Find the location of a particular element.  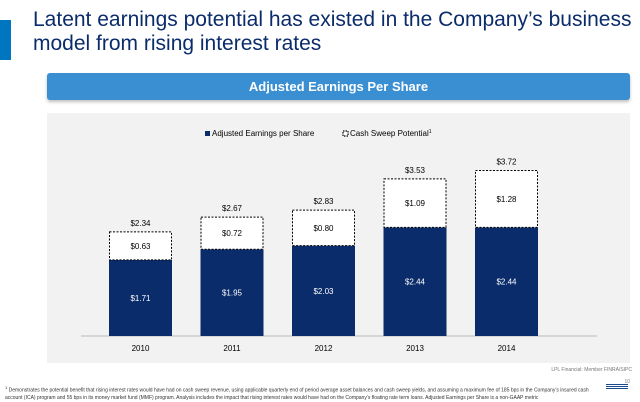

footer-firm: LPL Financial: Member FINRA/SIPC is located at coordinates (591, 370).